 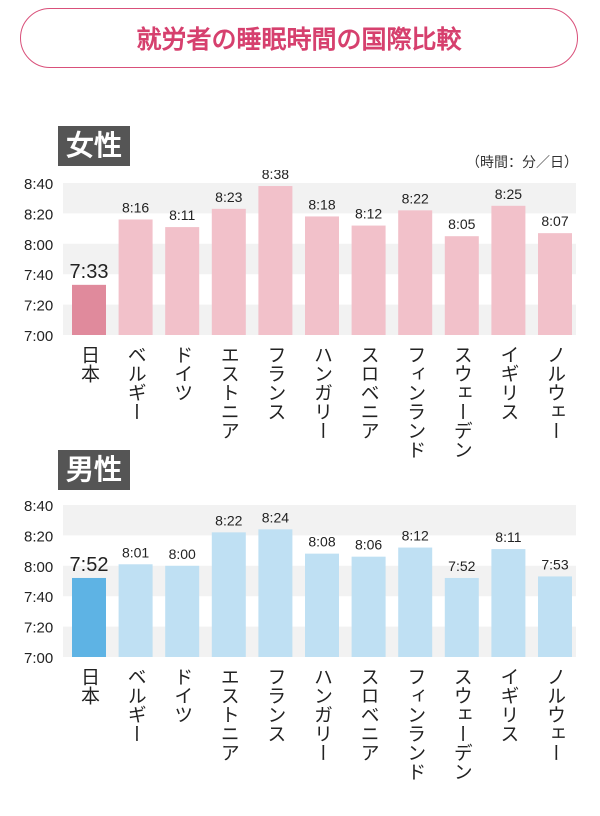 I want to click on male-section-label: 男性, so click(x=94, y=470).